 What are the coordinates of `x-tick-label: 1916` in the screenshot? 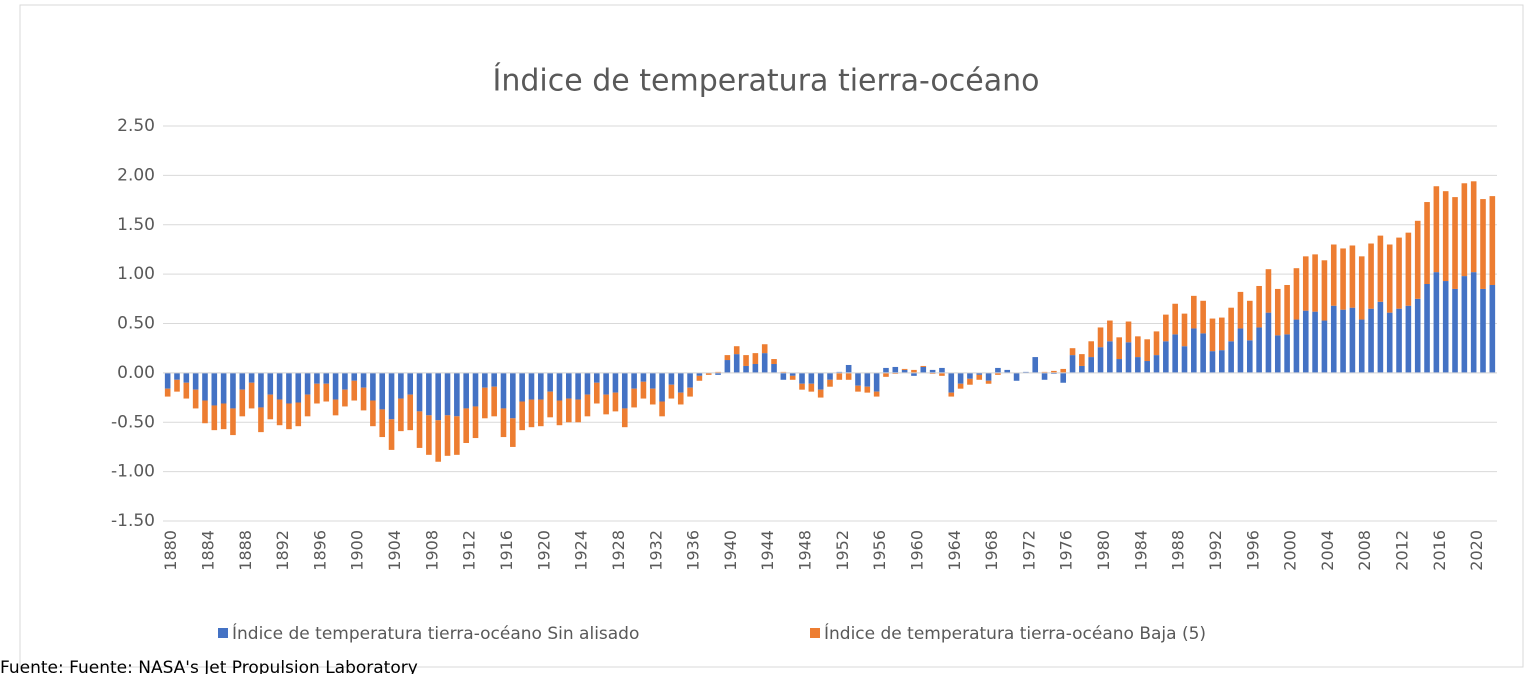 It's located at (506, 550).